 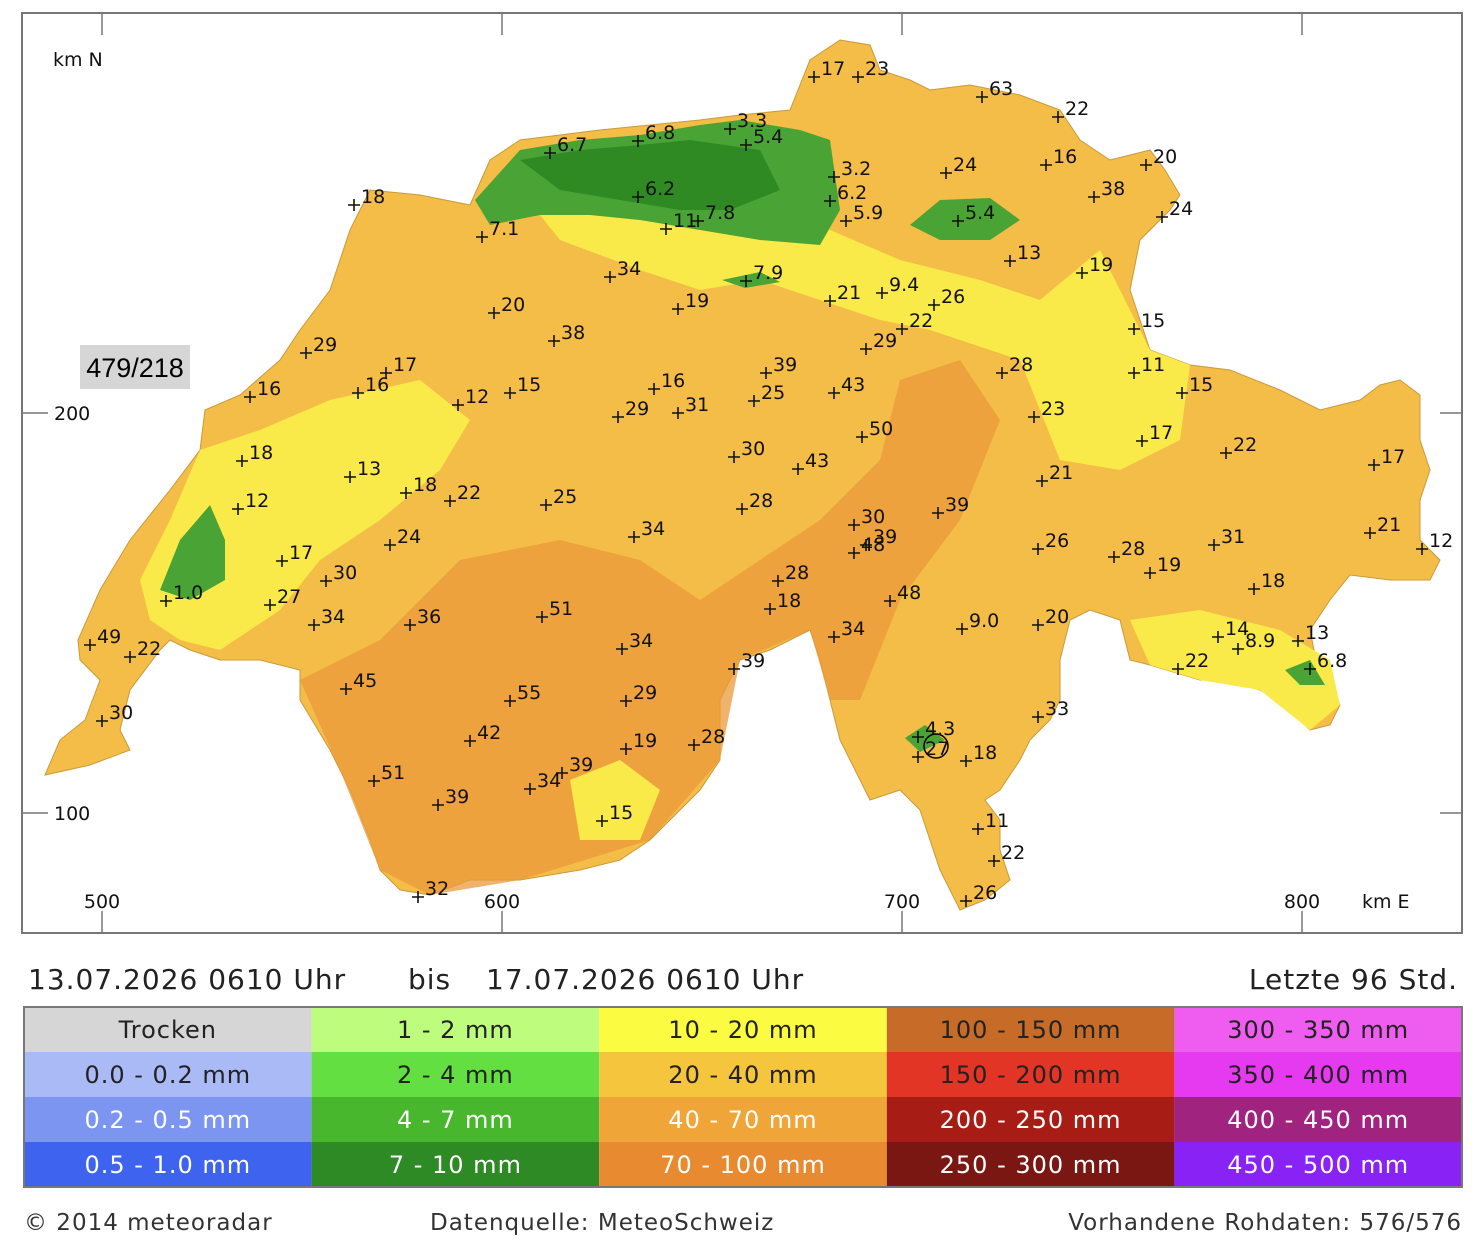 I want to click on station: 45, so click(x=358, y=682).